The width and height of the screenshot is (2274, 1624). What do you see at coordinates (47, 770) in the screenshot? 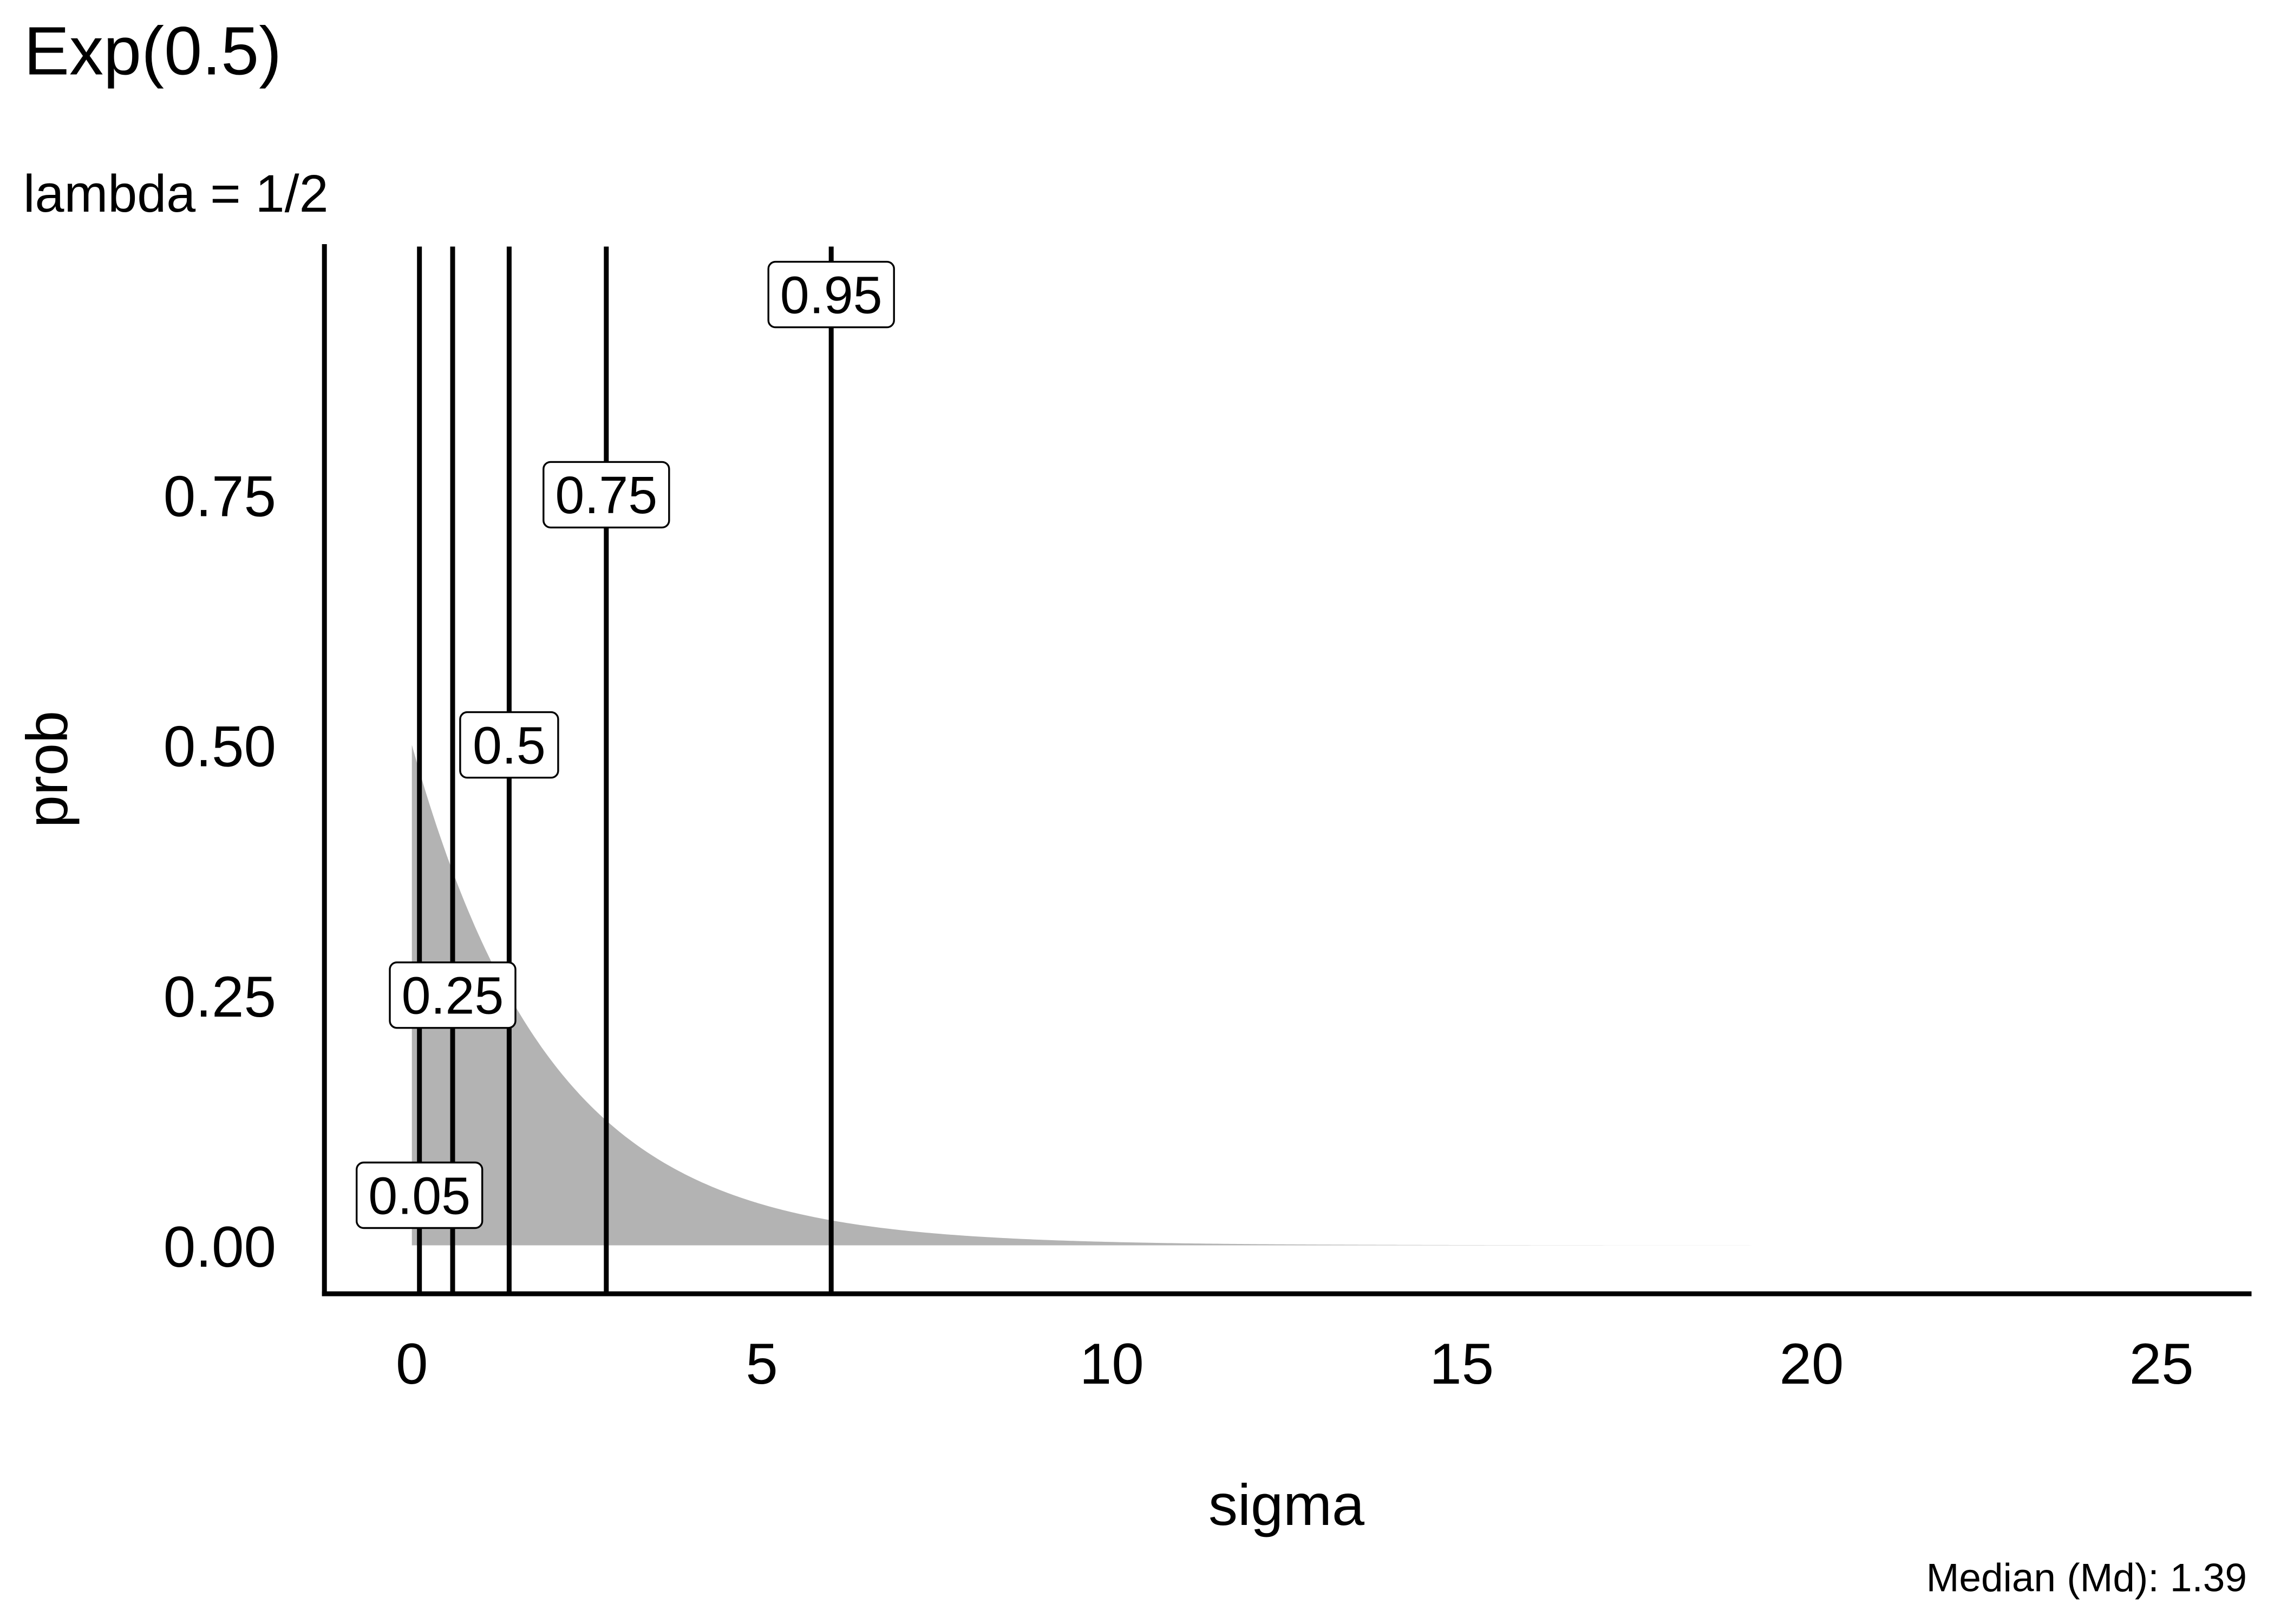
I see `svg-text: prob` at bounding box center [47, 770].